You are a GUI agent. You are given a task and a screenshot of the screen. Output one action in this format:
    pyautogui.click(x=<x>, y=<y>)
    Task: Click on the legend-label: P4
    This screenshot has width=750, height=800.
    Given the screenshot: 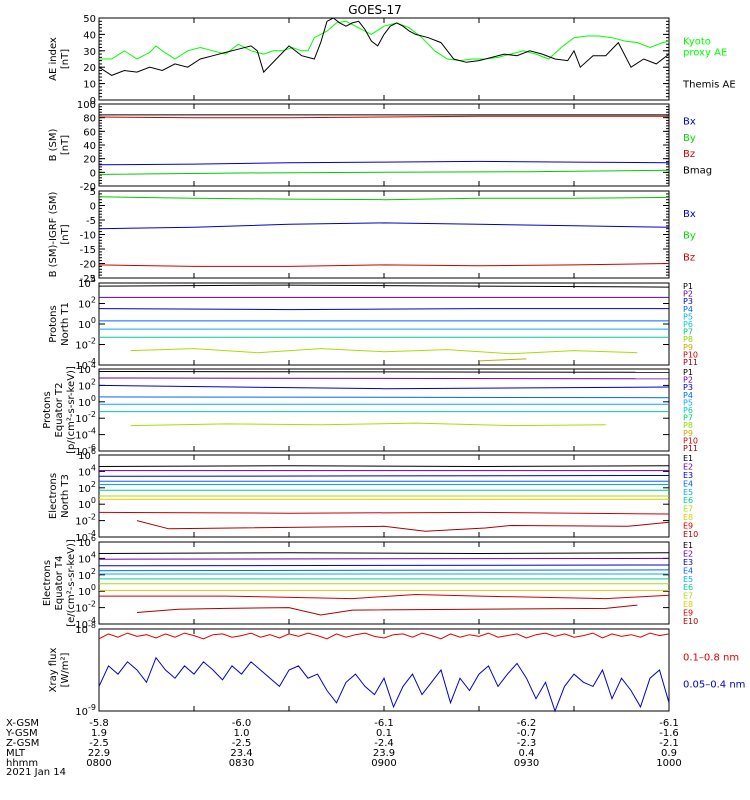 What is the action you would take?
    pyautogui.click(x=688, y=395)
    